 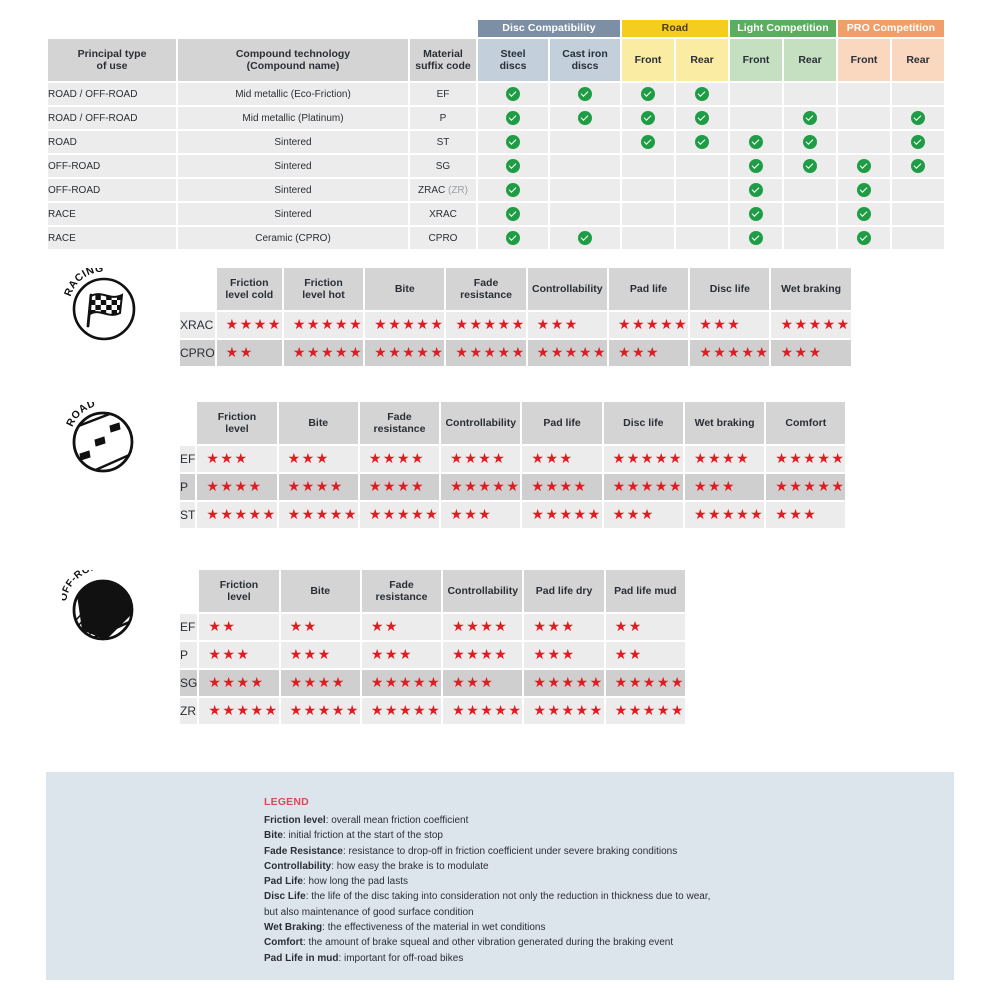 What do you see at coordinates (286, 802) in the screenshot?
I see `legend-title: LEGEND` at bounding box center [286, 802].